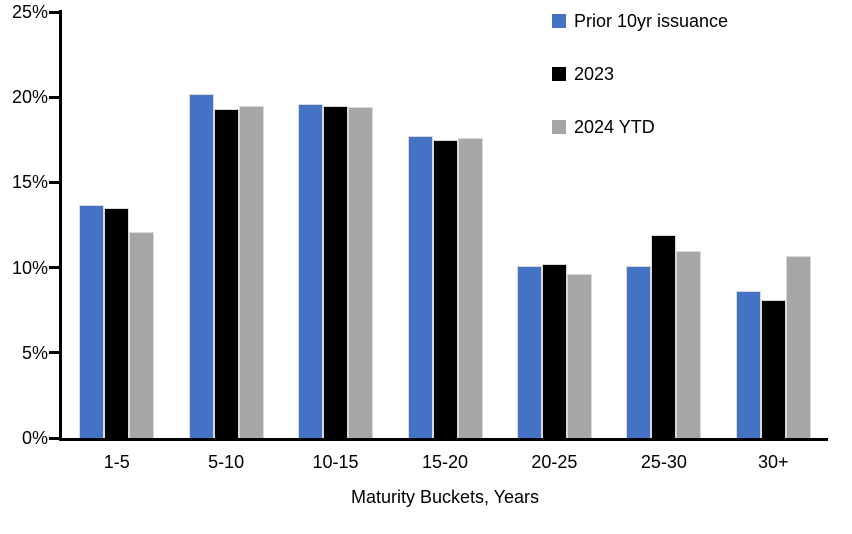 The width and height of the screenshot is (852, 534). What do you see at coordinates (60, 225) in the screenshot?
I see `y-axis-line` at bounding box center [60, 225].